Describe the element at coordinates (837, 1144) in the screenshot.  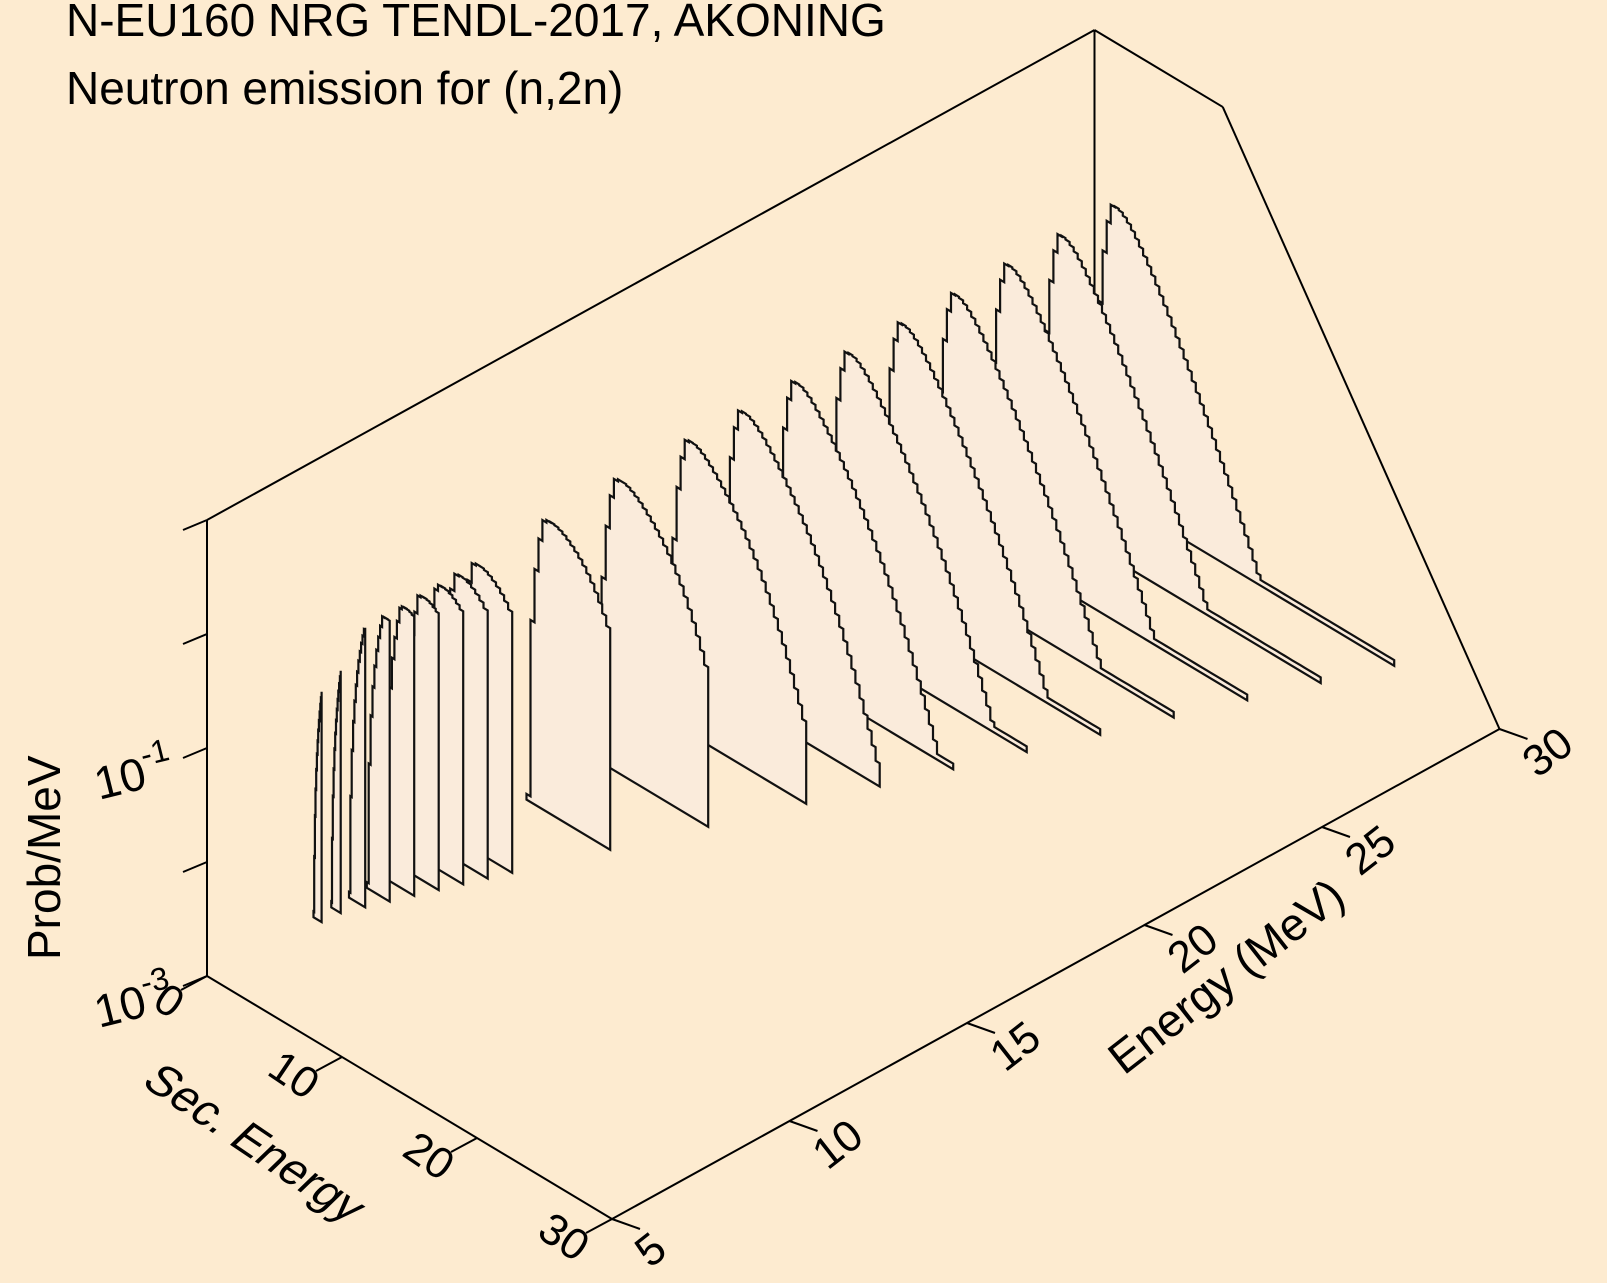
I see `y-tick-label-10: 10` at that location.